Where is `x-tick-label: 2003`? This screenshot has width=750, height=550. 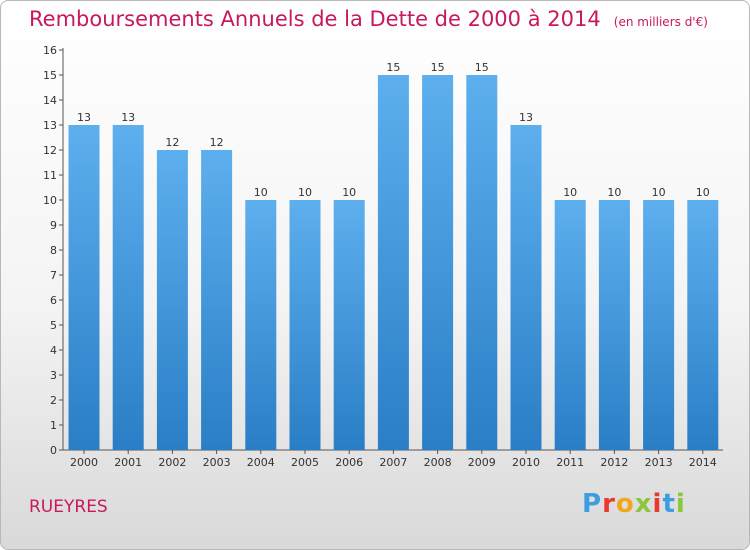
x-tick-label: 2003 is located at coordinates (217, 462).